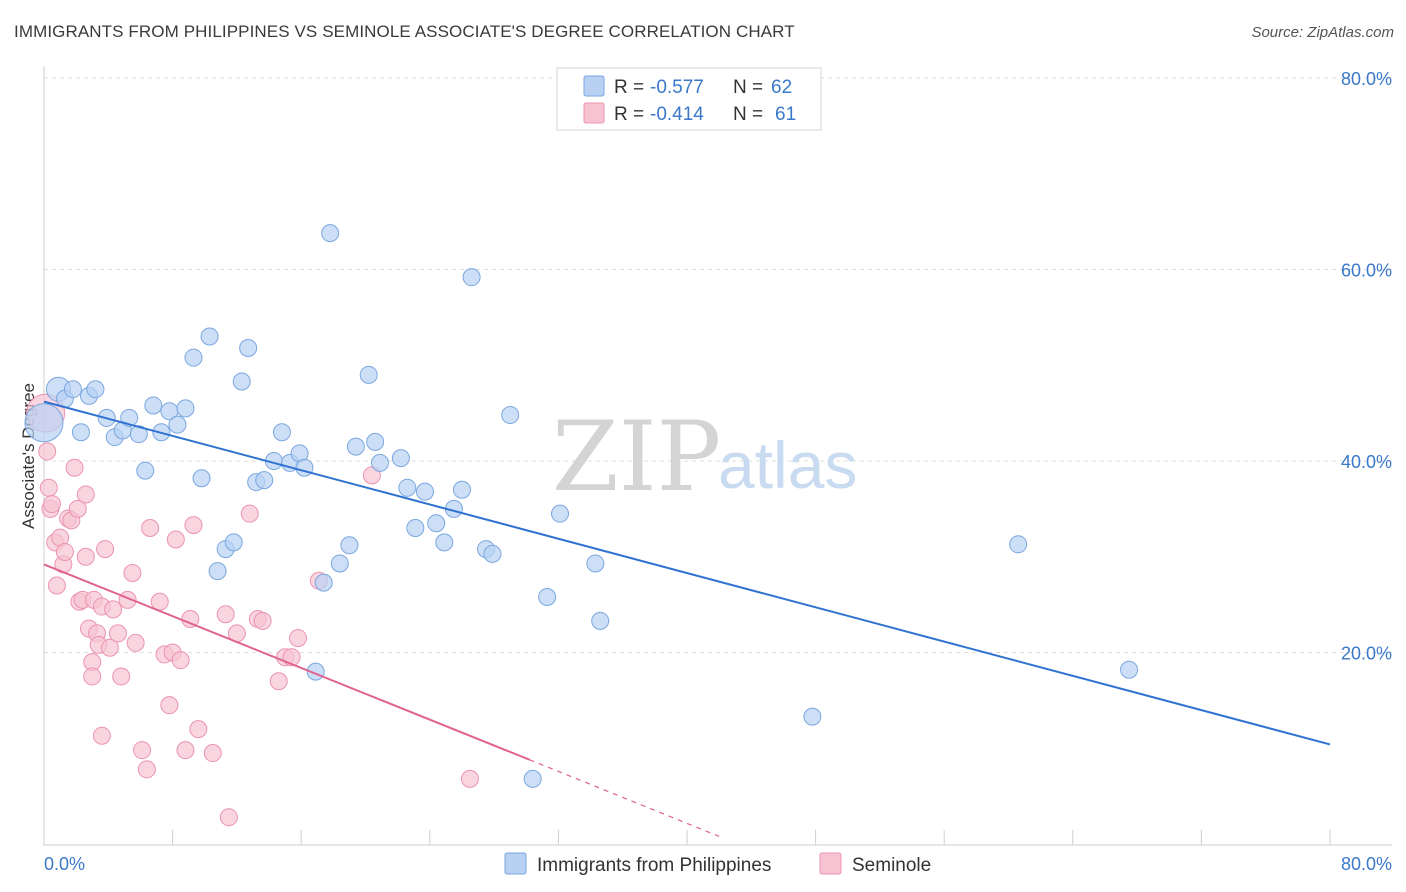 This screenshot has height=892, width=1406. I want to click on y-tick-label: 60.0%, so click(1366, 271).